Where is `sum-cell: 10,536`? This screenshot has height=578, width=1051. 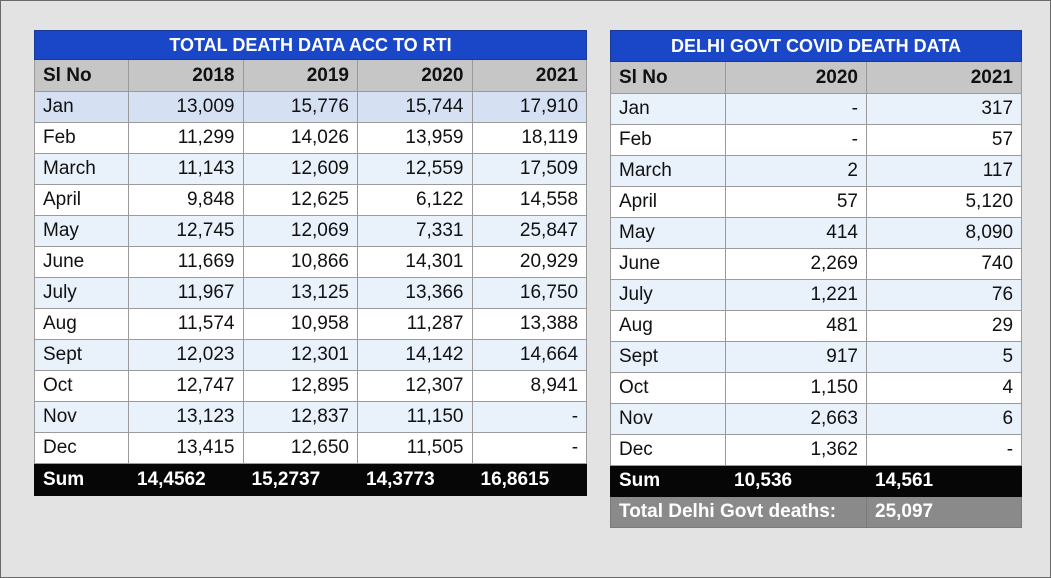
sum-cell: 10,536 is located at coordinates (796, 481).